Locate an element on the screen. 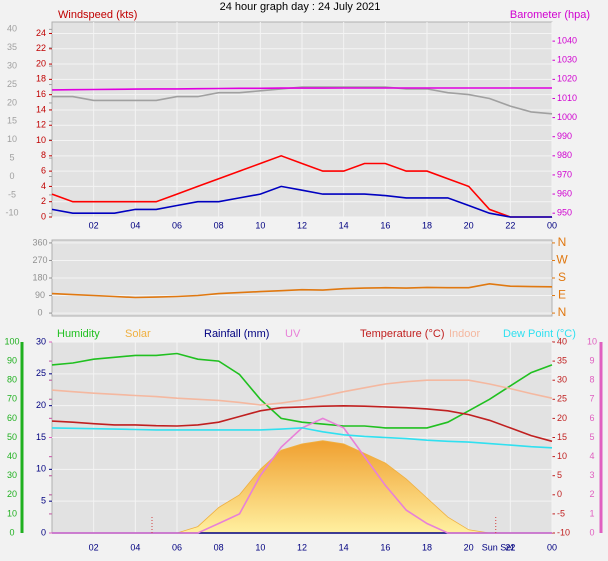 The width and height of the screenshot is (608, 561). y-tick-label: 6 is located at coordinates (43, 170).